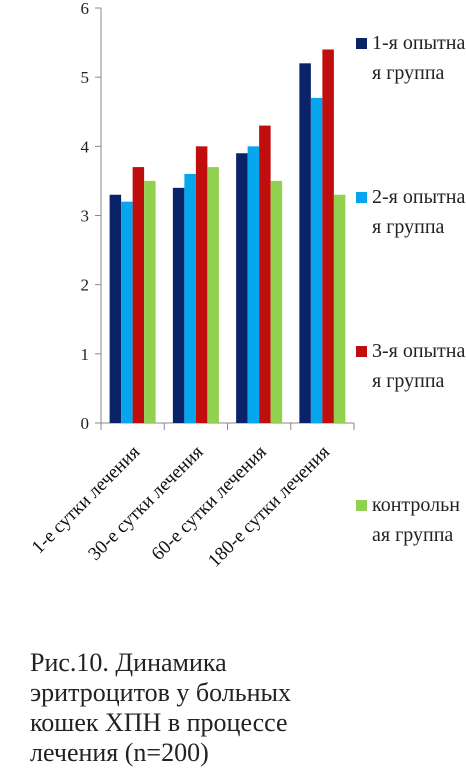 The image size is (466, 782). What do you see at coordinates (419, 366) in the screenshot?
I see `legend-label-series-3: 3-я опытная группа` at bounding box center [419, 366].